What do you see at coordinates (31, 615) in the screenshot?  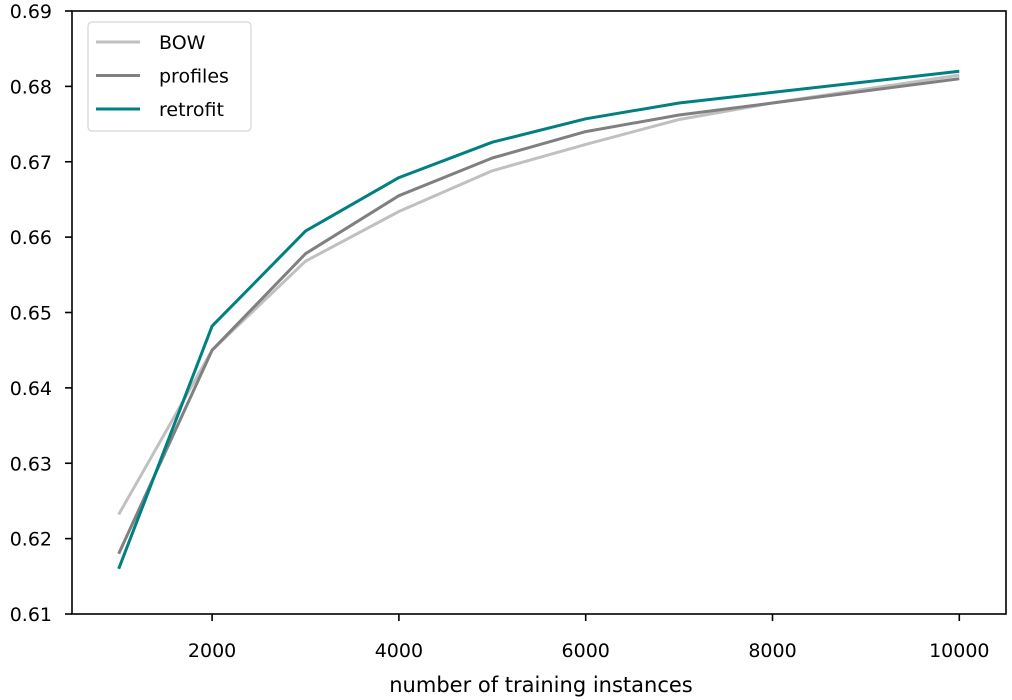 I see `y-tick-label: 0.61` at bounding box center [31, 615].